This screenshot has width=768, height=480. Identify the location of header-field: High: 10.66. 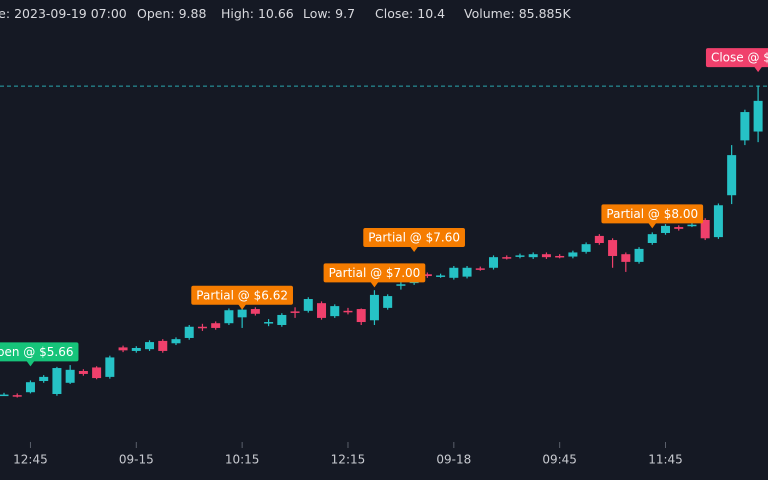
(257, 13).